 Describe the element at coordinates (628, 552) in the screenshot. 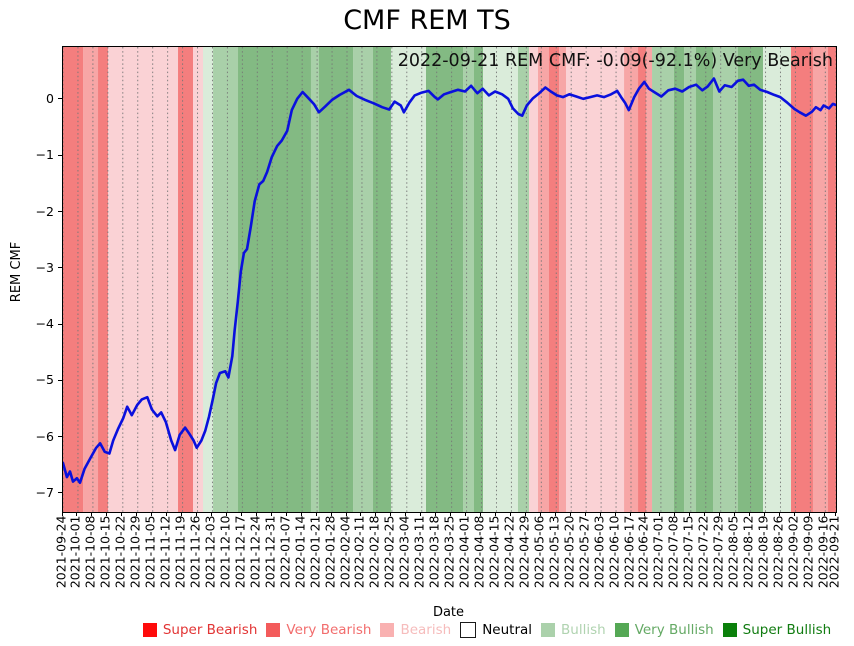

I see `x-tick-label: 2022-06-17` at that location.